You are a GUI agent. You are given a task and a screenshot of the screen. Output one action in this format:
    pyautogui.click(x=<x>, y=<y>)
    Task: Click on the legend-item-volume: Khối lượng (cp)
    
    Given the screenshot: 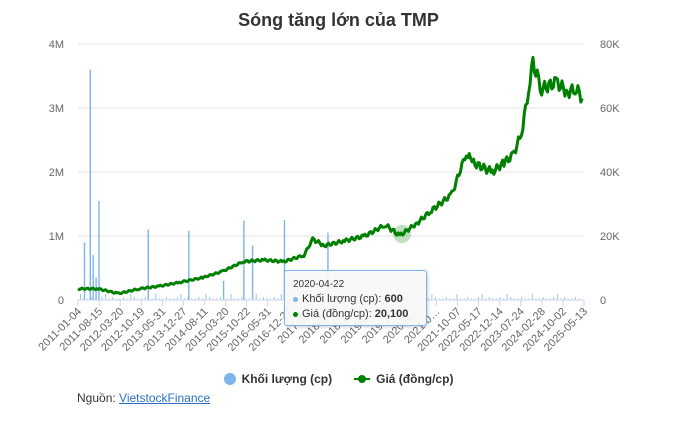 What is the action you would take?
    pyautogui.click(x=278, y=379)
    